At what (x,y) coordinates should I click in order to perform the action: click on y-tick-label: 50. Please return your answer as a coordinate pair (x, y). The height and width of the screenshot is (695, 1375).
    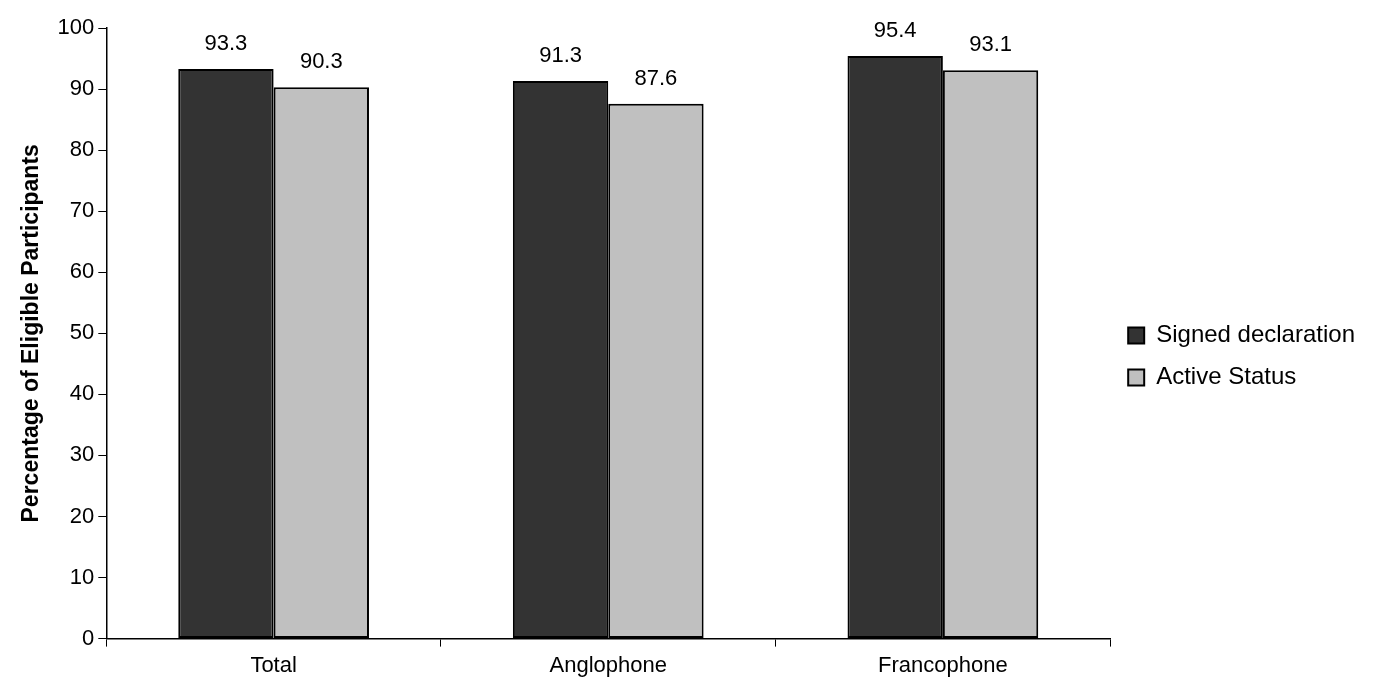
    Looking at the image, I should click on (82, 332).